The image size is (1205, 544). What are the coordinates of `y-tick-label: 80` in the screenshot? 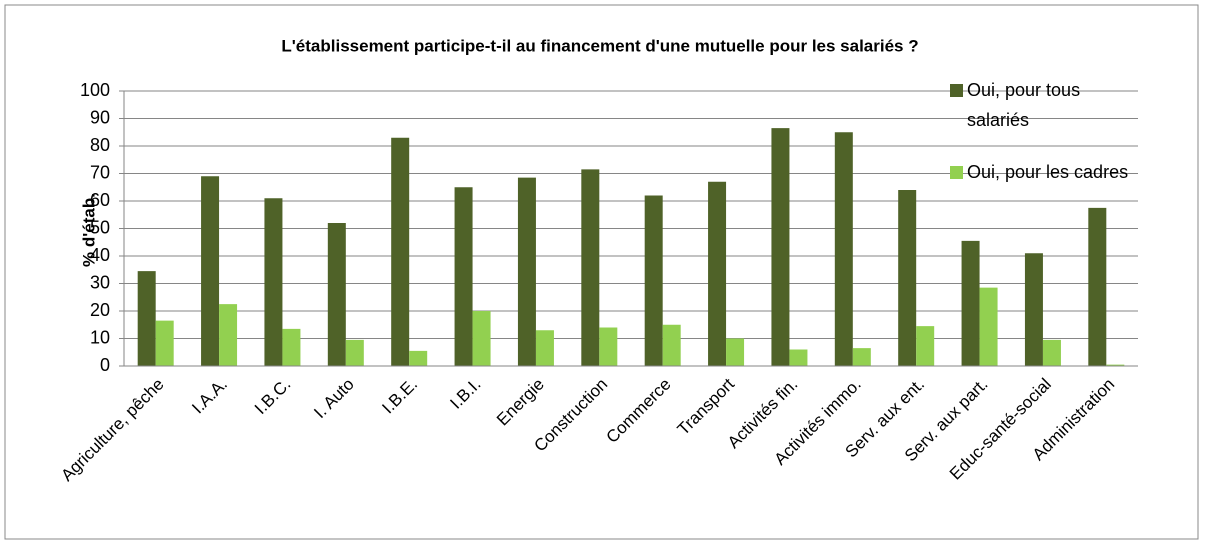 It's located at (100, 145).